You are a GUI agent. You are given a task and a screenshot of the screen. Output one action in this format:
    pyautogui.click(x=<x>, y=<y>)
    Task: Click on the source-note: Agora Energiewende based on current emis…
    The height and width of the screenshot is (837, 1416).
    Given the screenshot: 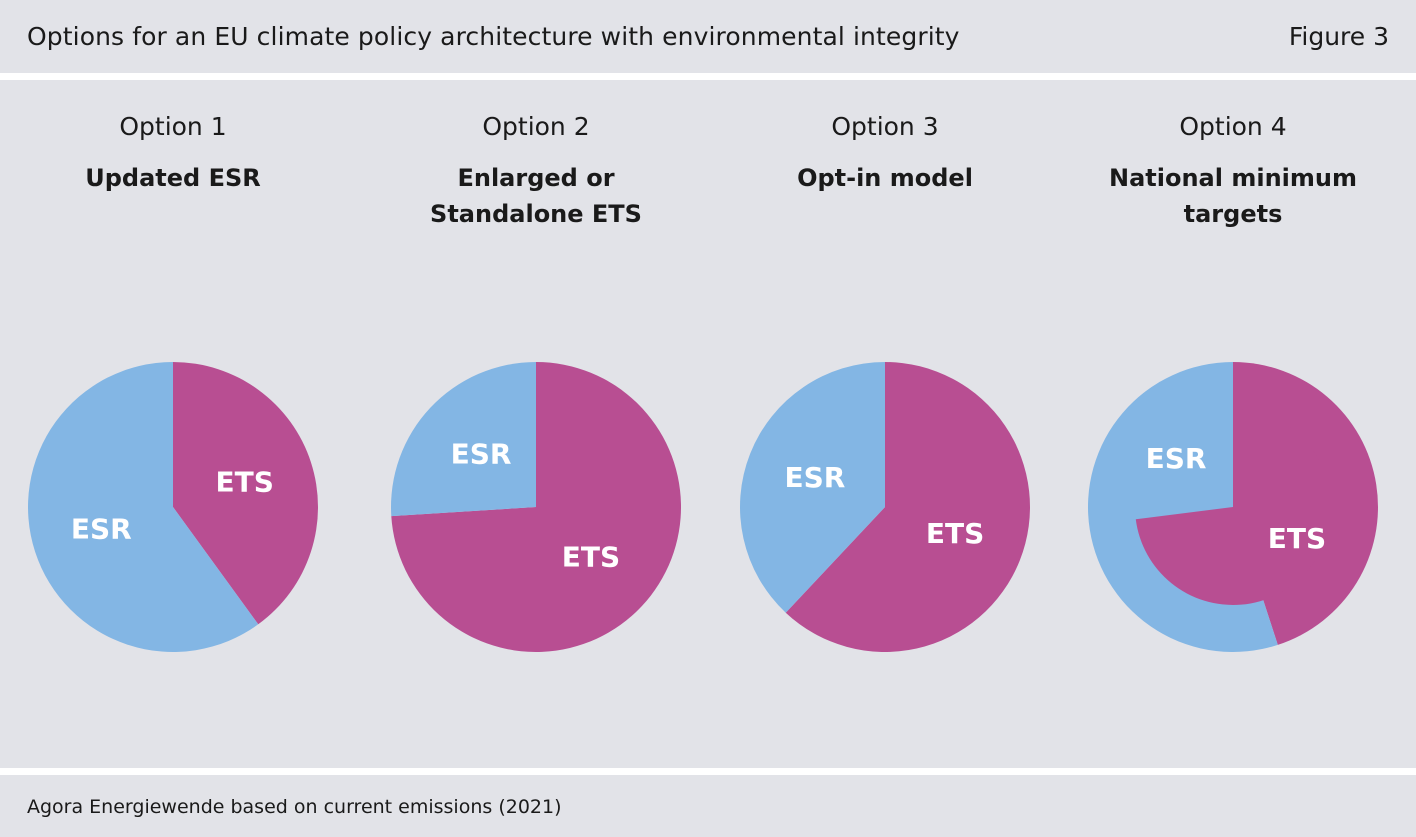 What is the action you would take?
    pyautogui.click(x=294, y=807)
    